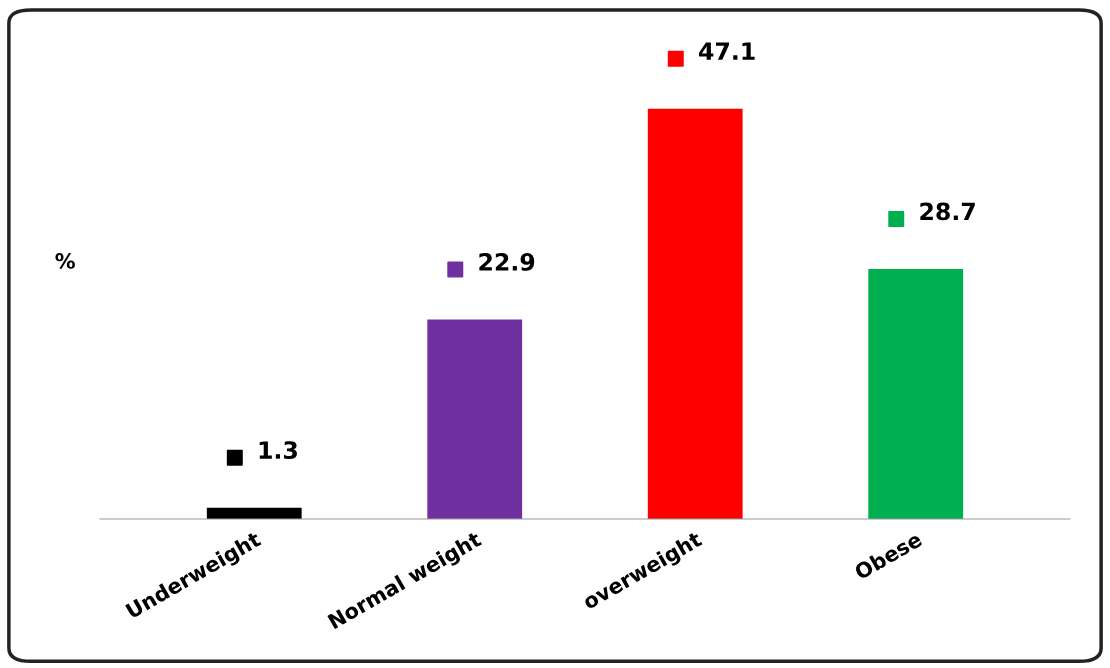 Image resolution: width=1110 pixels, height=668 pixels. What do you see at coordinates (727, 51) in the screenshot?
I see `data-label: 47.1` at bounding box center [727, 51].